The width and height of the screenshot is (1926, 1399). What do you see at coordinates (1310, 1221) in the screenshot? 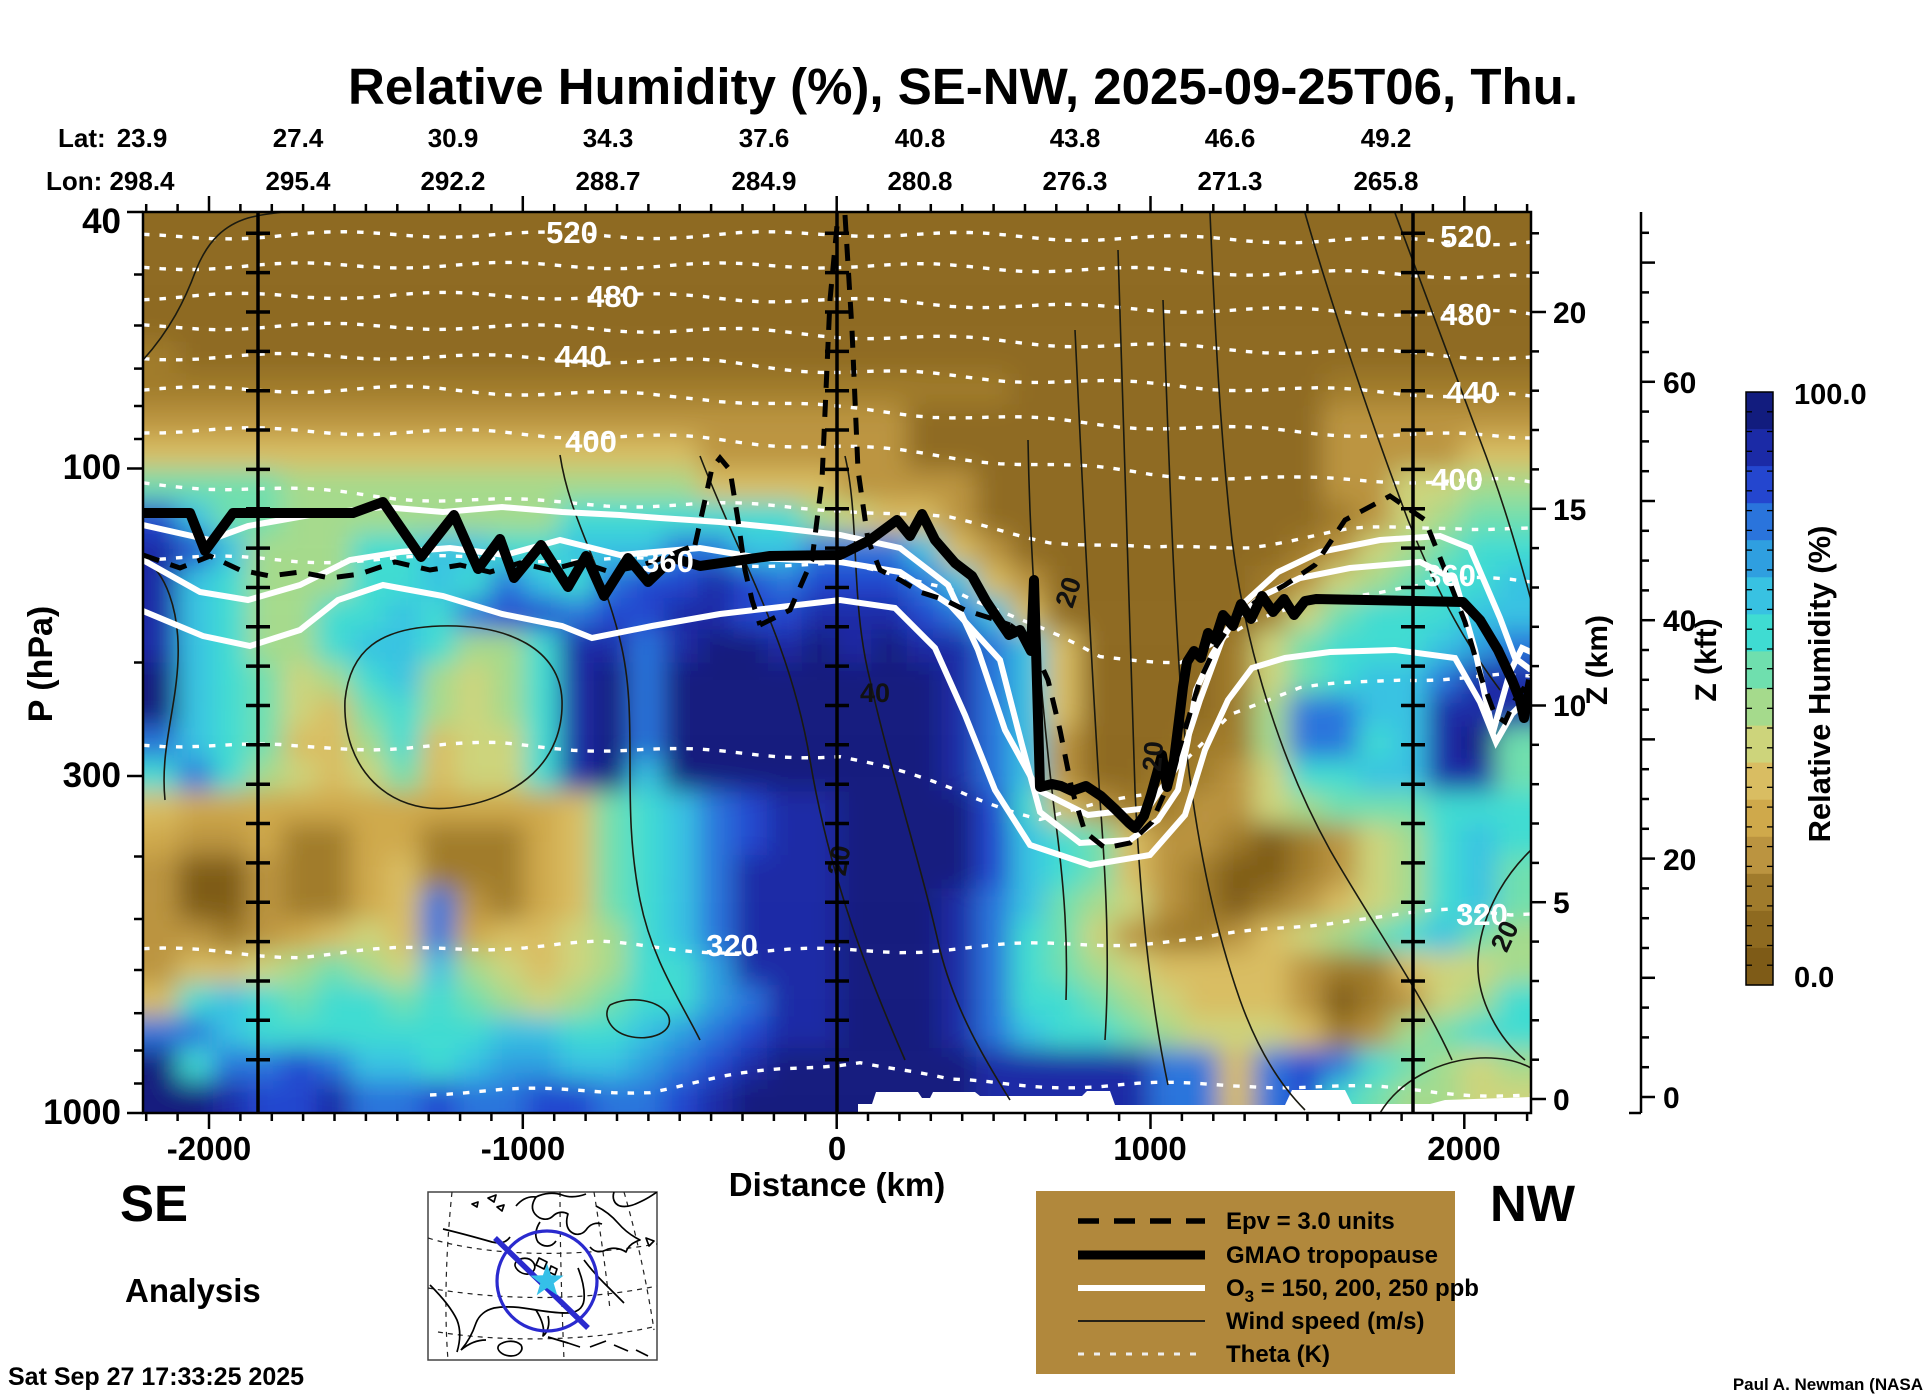
I see `svg-text: Epv = 3.0 units` at bounding box center [1310, 1221].